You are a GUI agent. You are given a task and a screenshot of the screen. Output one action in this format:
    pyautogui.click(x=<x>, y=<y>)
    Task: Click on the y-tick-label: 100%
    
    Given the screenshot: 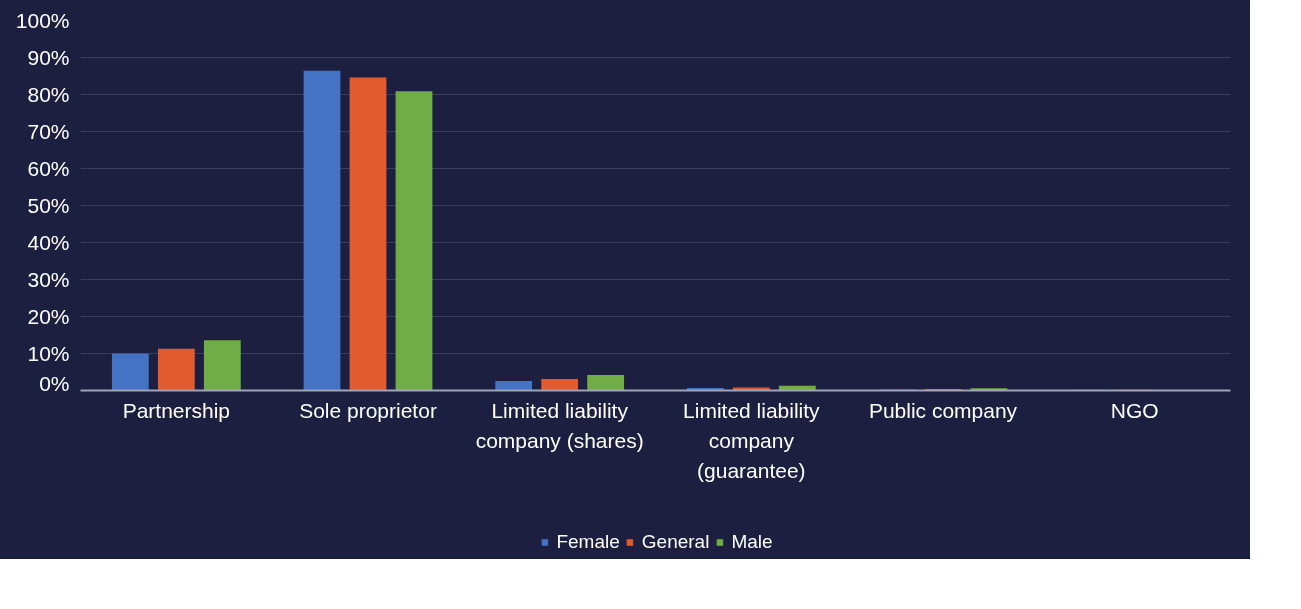 What is the action you would take?
    pyautogui.click(x=42, y=20)
    